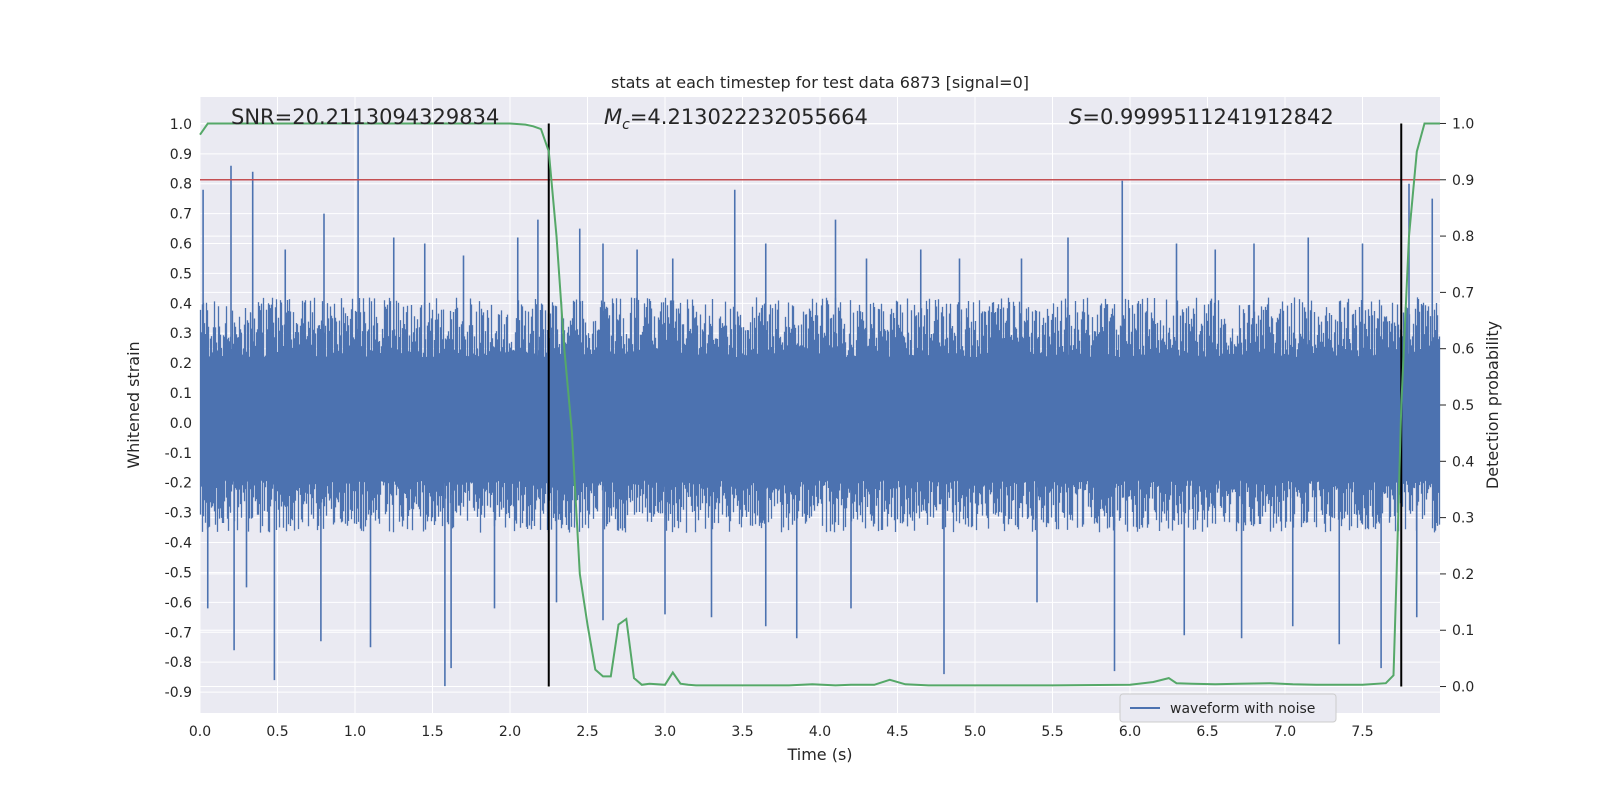  What do you see at coordinates (1130, 732) in the screenshot?
I see `x-tick-label: 6.0` at bounding box center [1130, 732].